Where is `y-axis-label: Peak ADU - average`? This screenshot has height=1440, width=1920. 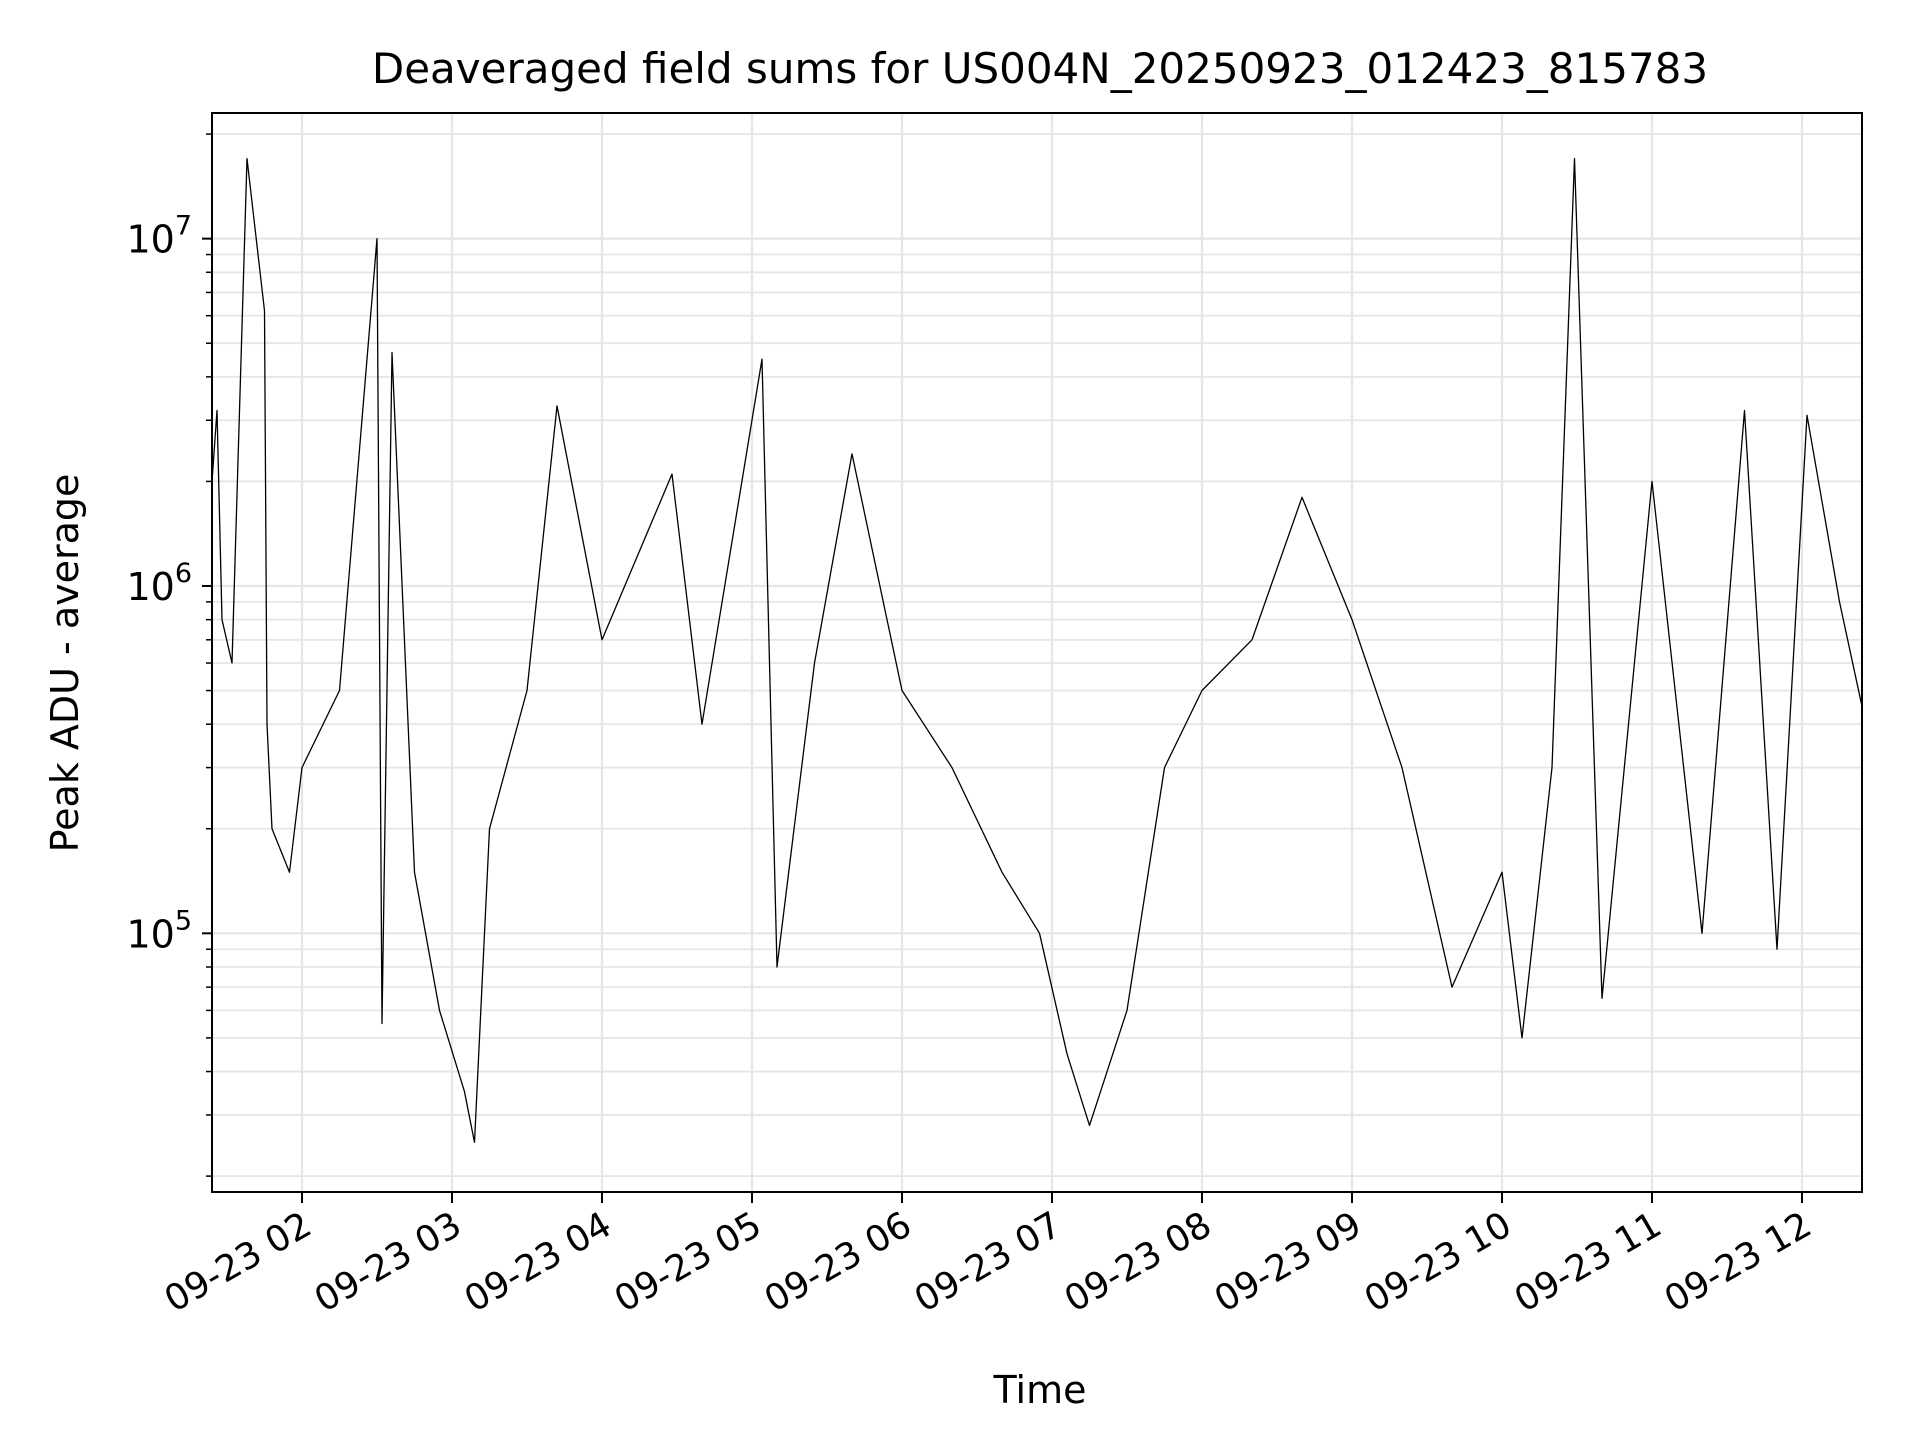
y-axis-label: Peak ADU - average is located at coordinates (65, 663).